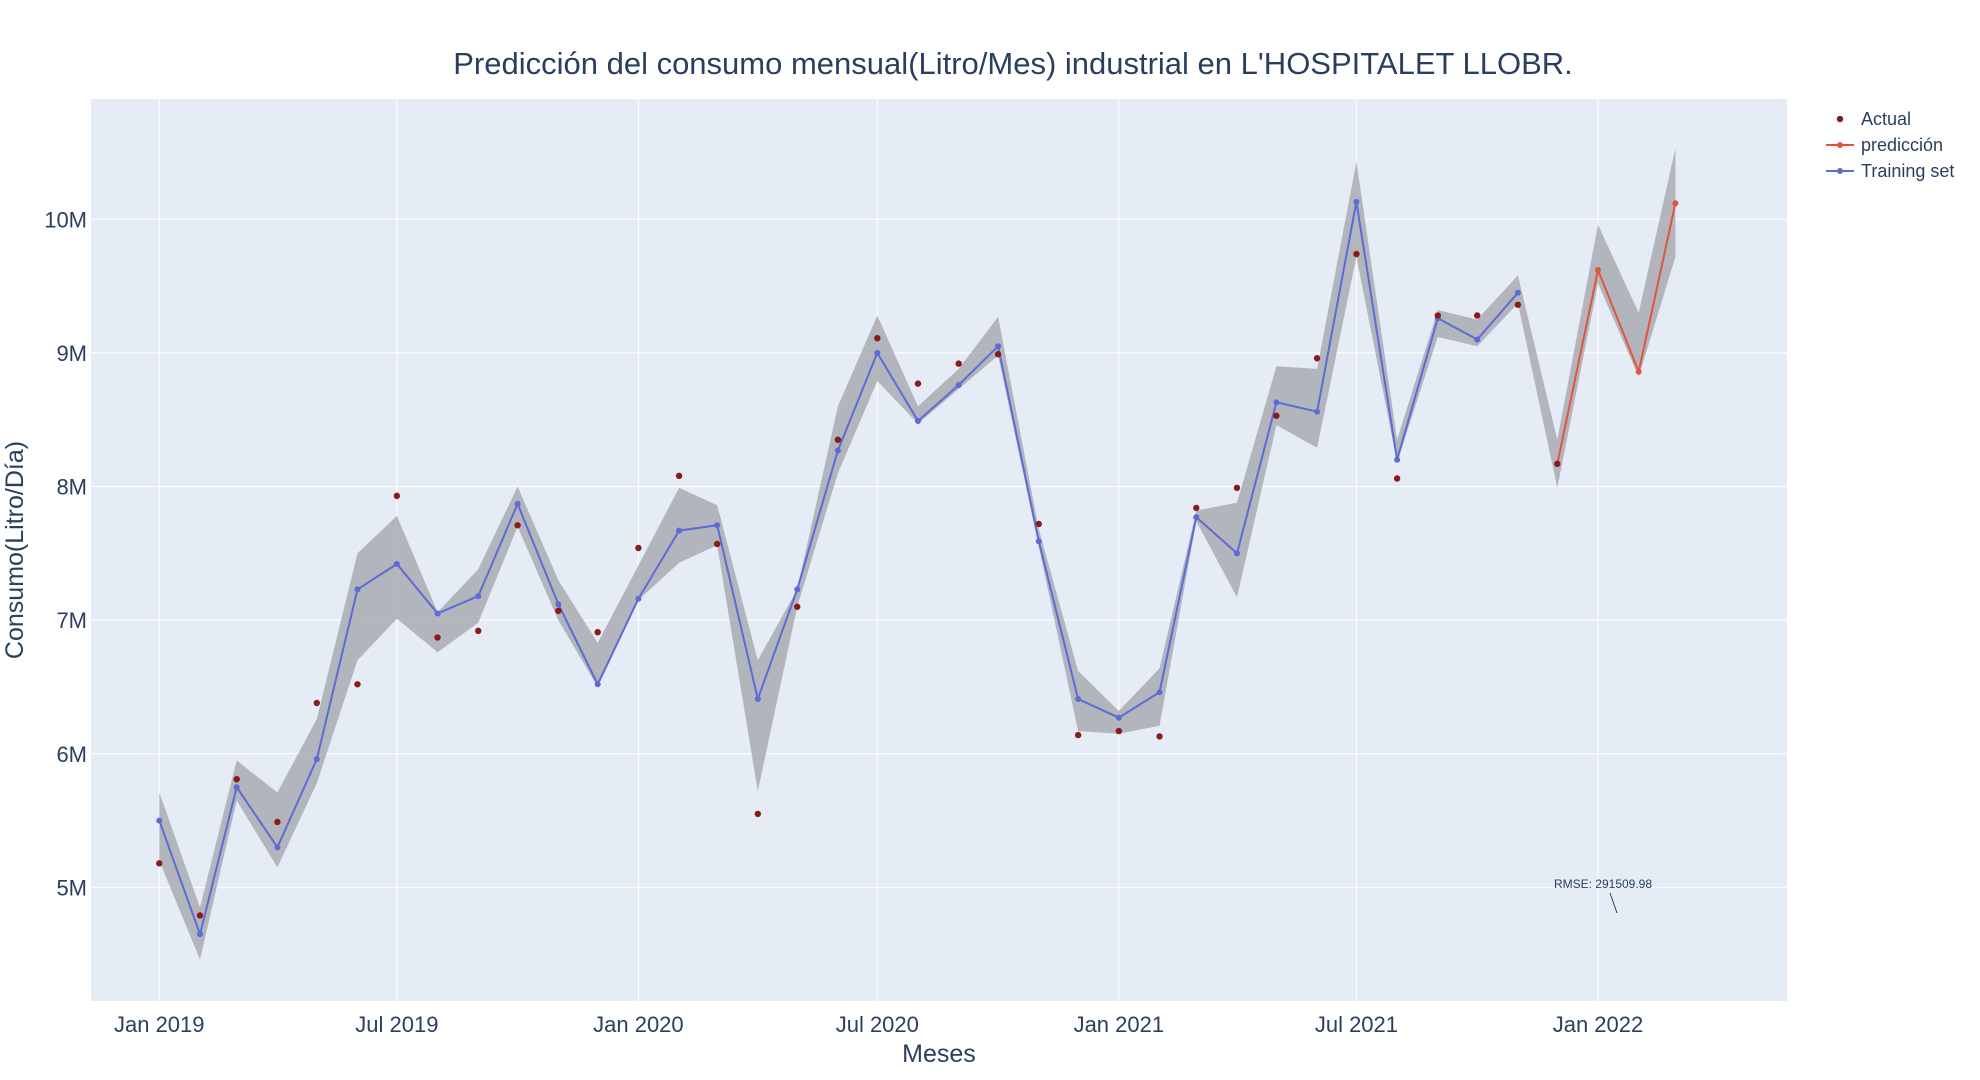 The height and width of the screenshot is (1080, 1980). What do you see at coordinates (1902, 145) in the screenshot?
I see `legend-label: predicción` at bounding box center [1902, 145].